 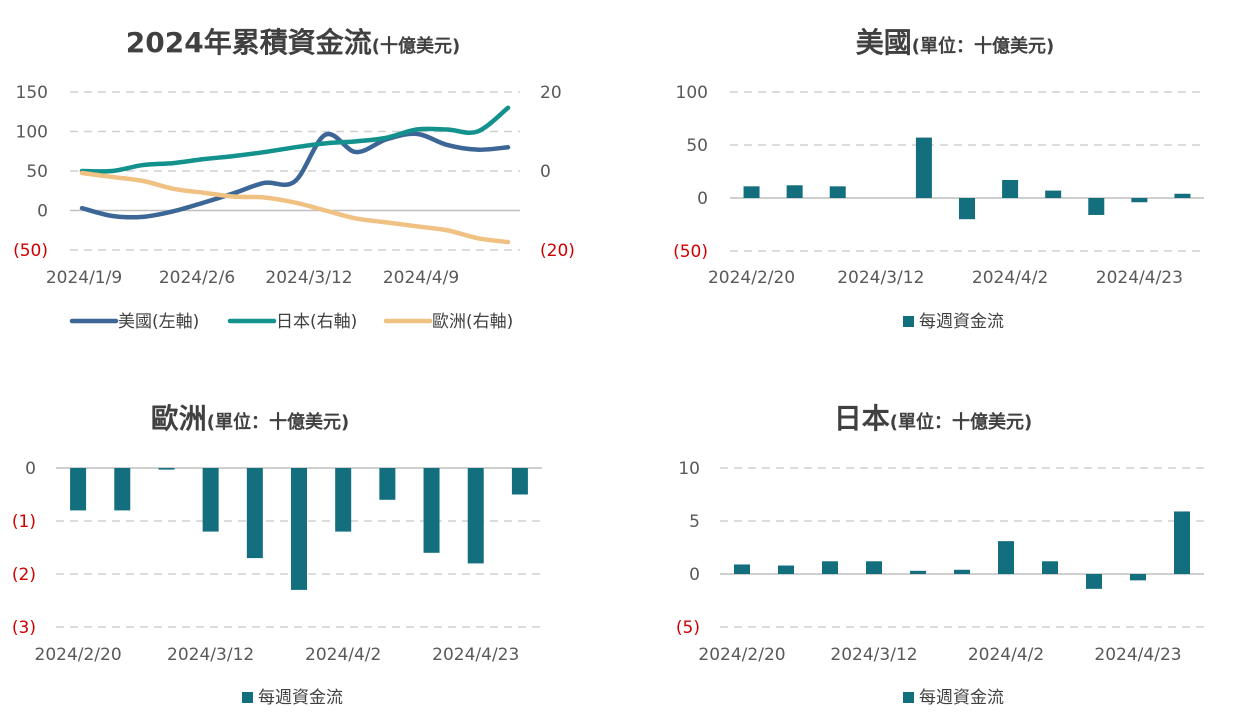 What do you see at coordinates (30, 251) in the screenshot?
I see `y-left-tick-label: (50)` at bounding box center [30, 251].